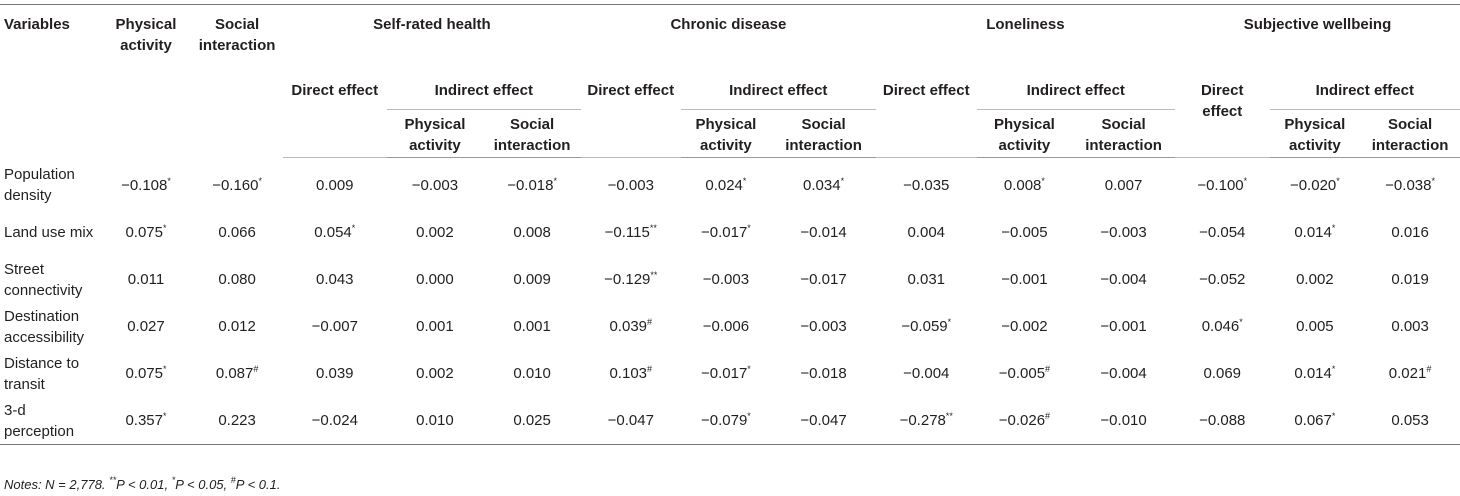 The image size is (1460, 496). What do you see at coordinates (726, 184) in the screenshot?
I see `table-cell: 0.024*` at bounding box center [726, 184].